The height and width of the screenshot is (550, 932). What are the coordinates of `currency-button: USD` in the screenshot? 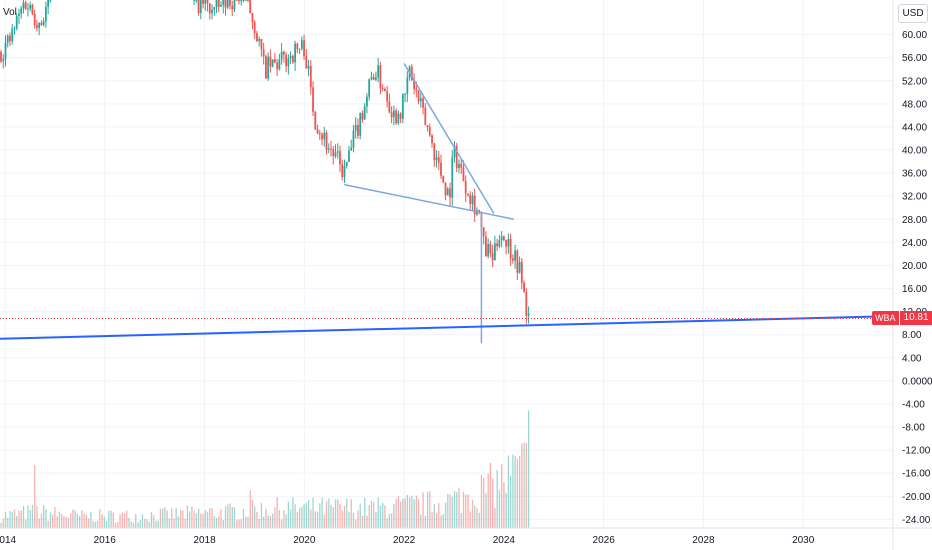 It's located at (913, 13).